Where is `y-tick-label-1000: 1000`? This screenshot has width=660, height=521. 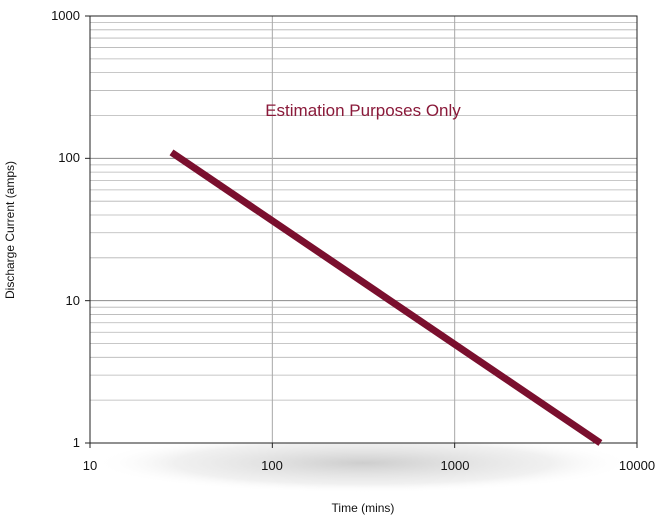
y-tick-label-1000: 1000 is located at coordinates (65, 15).